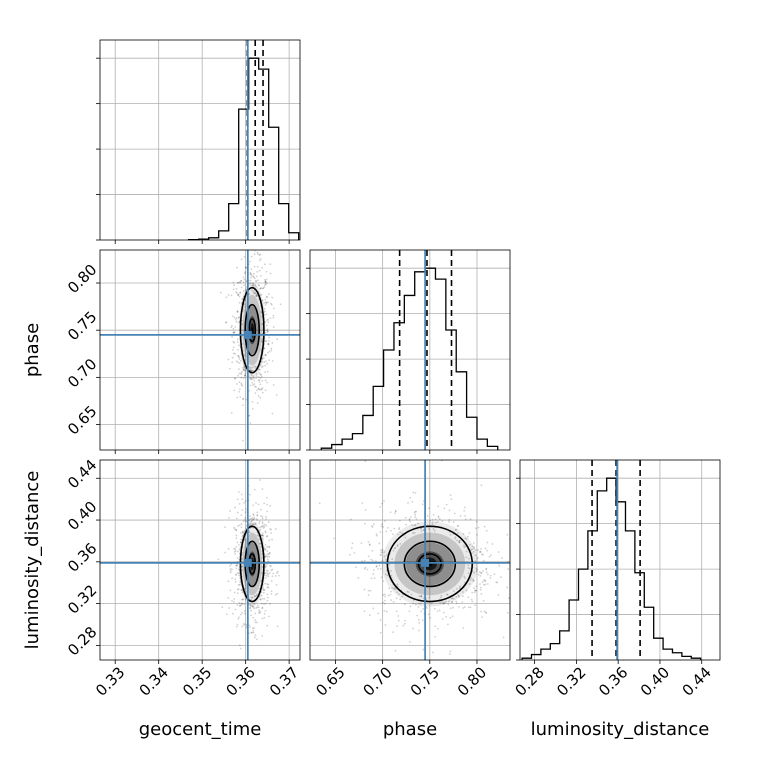 Image resolution: width=760 pixels, height=760 pixels. Describe the element at coordinates (198, 141) in the screenshot. I see `panel-geocent_time-geocent_time` at that location.